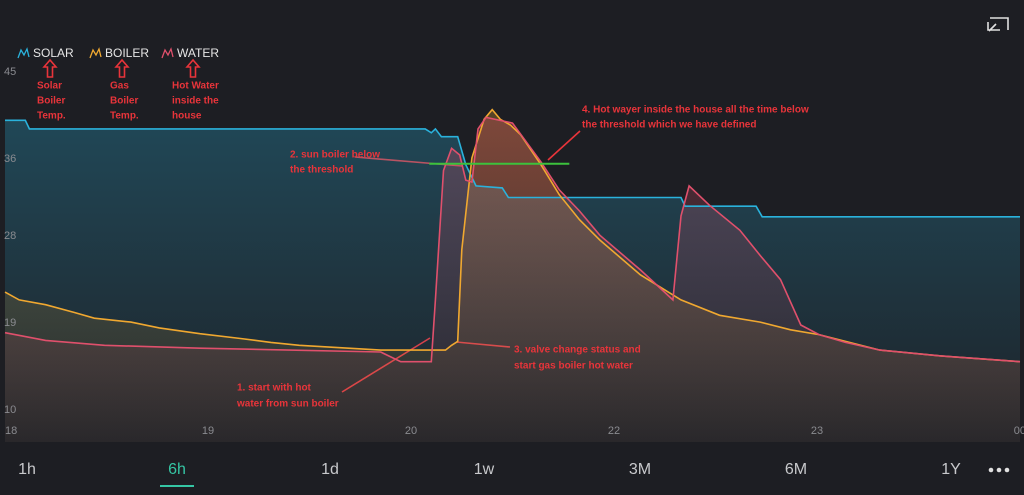 The height and width of the screenshot is (495, 1024). I want to click on legend-label: SOLAR, so click(53, 53).